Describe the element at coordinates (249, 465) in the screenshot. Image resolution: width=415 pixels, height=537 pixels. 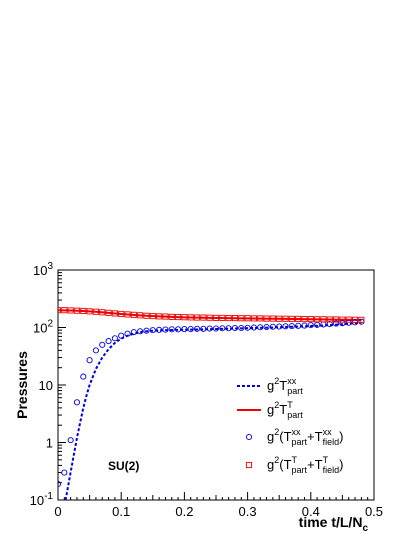
I see `legend-swatch` at that location.